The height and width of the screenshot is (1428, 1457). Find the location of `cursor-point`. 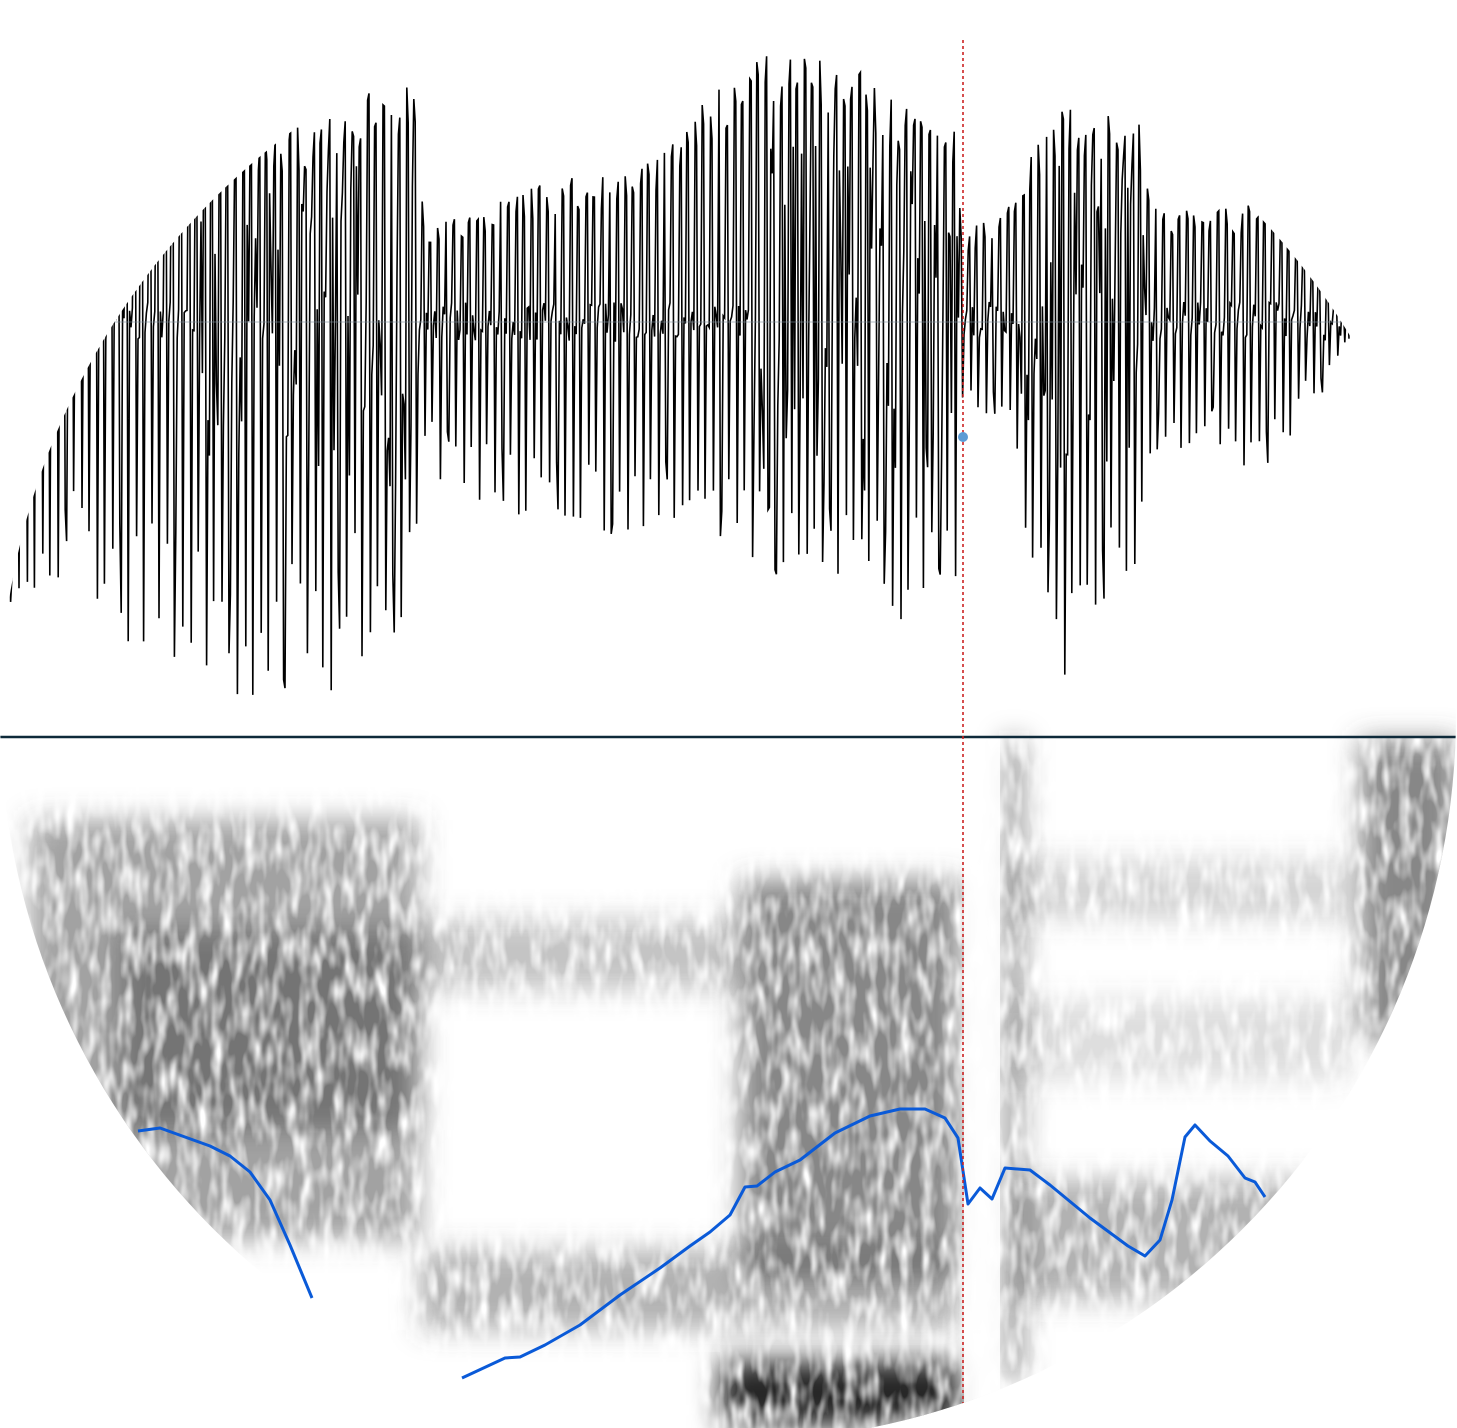

cursor-point is located at coordinates (963, 437).